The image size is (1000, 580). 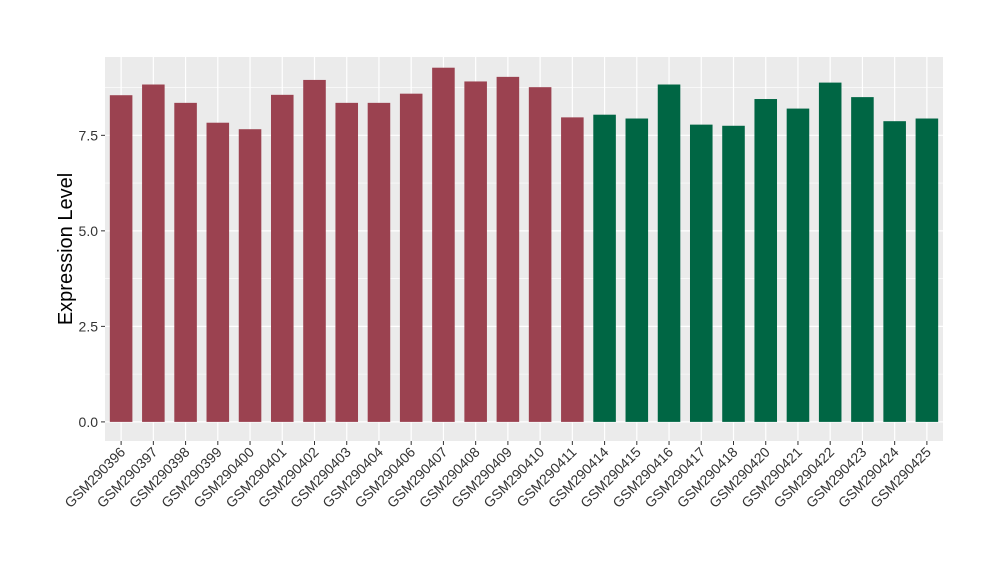 What do you see at coordinates (701, 273) in the screenshot?
I see `bar-GSM290417` at bounding box center [701, 273].